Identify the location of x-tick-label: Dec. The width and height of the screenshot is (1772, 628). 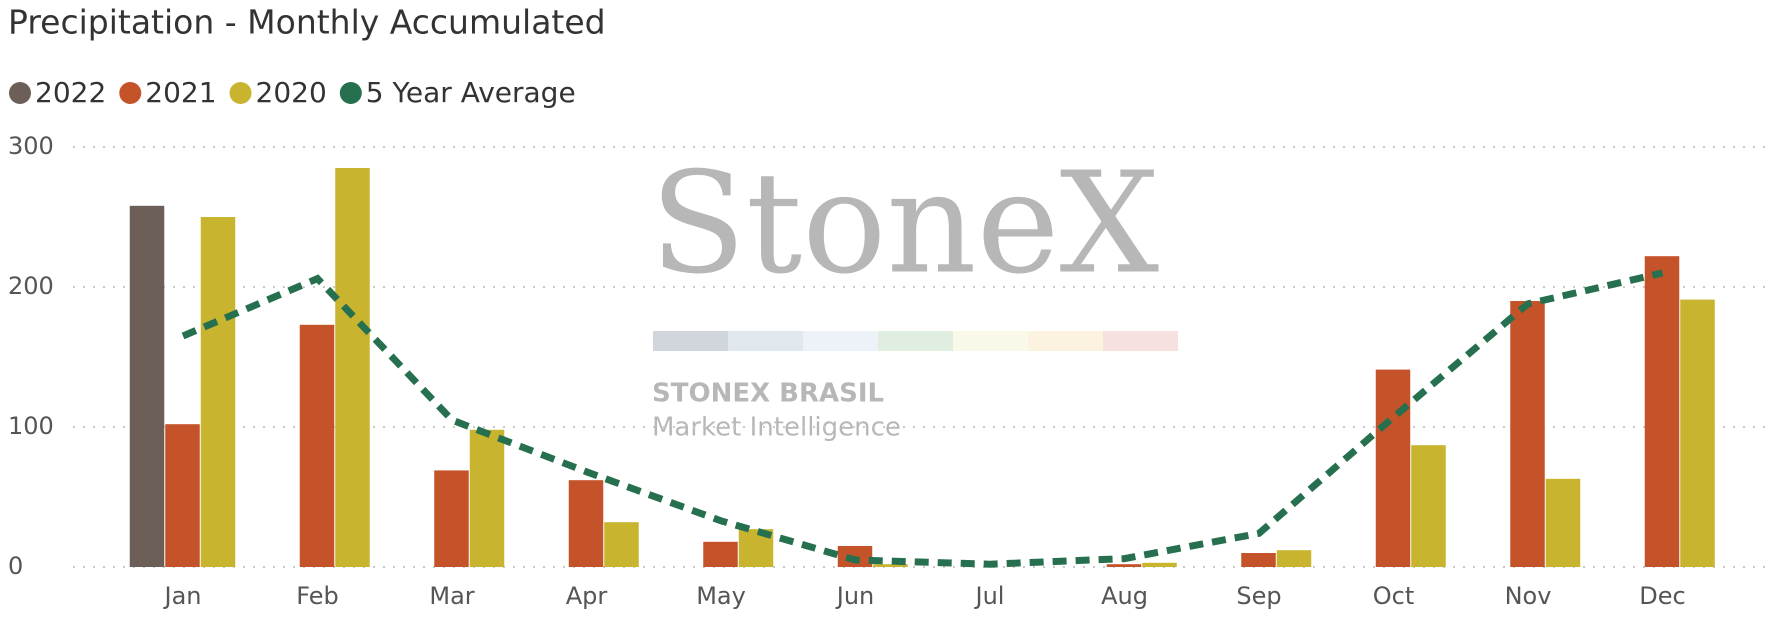
(1662, 596).